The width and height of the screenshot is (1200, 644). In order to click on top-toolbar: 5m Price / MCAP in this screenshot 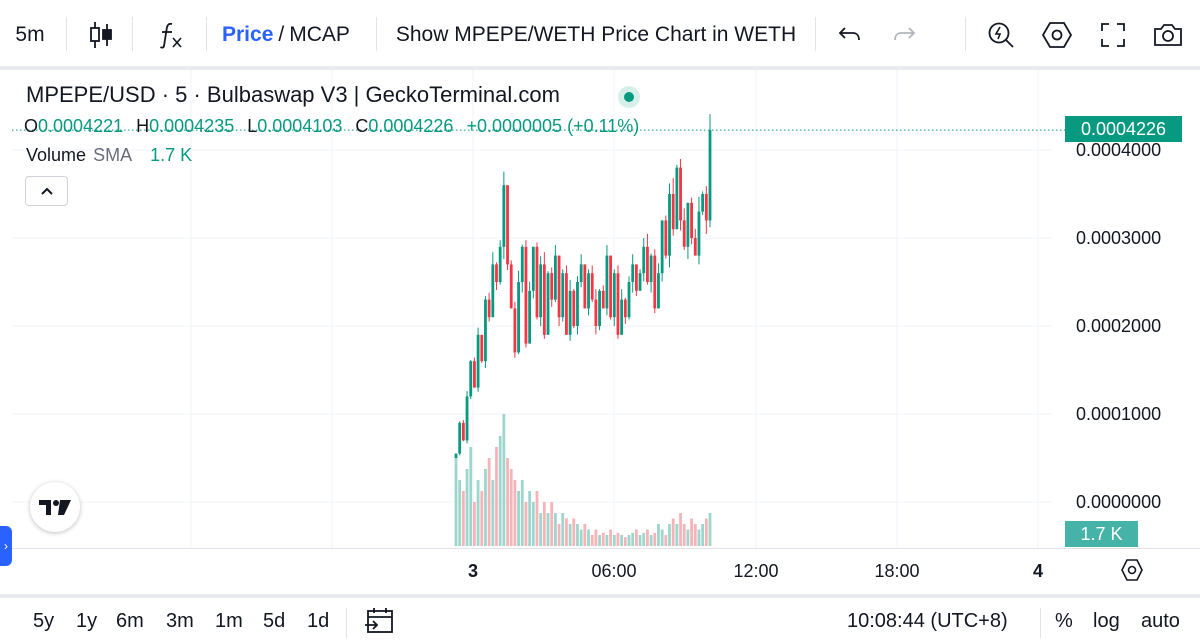, I will do `click(600, 35)`.